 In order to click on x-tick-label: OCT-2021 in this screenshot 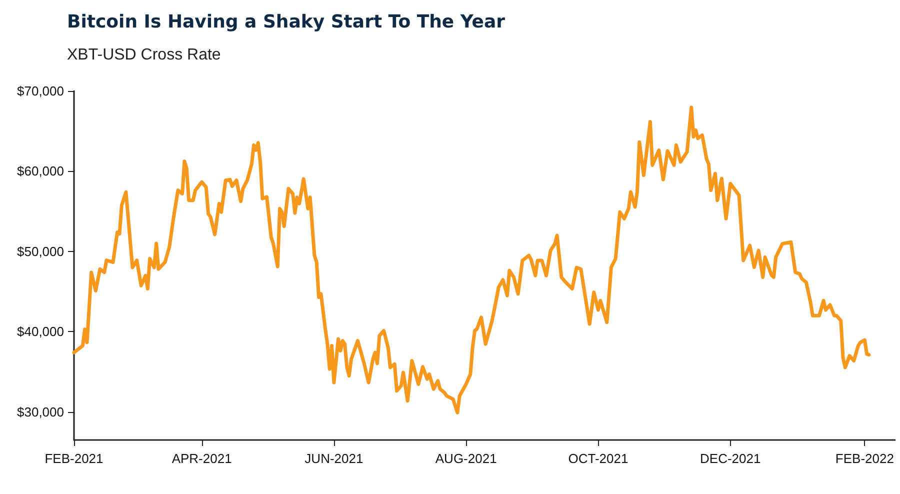, I will do `click(598, 458)`.